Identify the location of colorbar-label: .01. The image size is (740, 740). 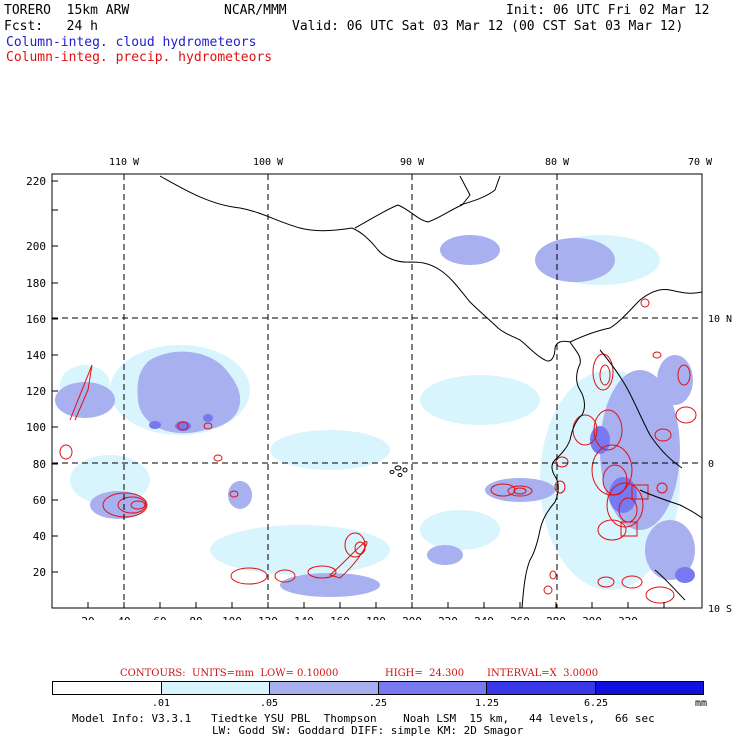
(161, 703).